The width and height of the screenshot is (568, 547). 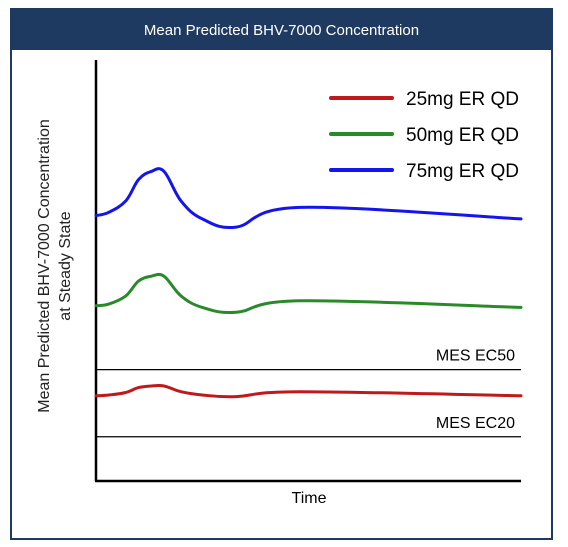 I want to click on chart-title: Mean Predicted BHV-7000 Concentration, so click(x=281, y=30).